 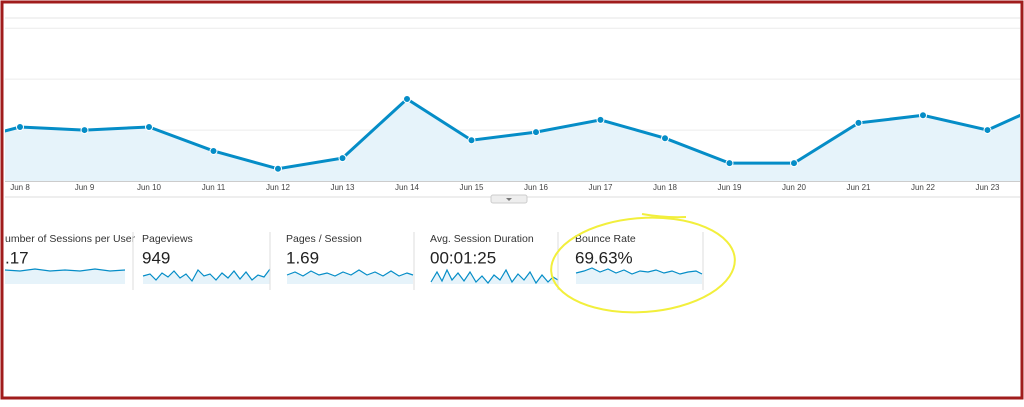 I want to click on handle-arrow, so click(x=509, y=199).